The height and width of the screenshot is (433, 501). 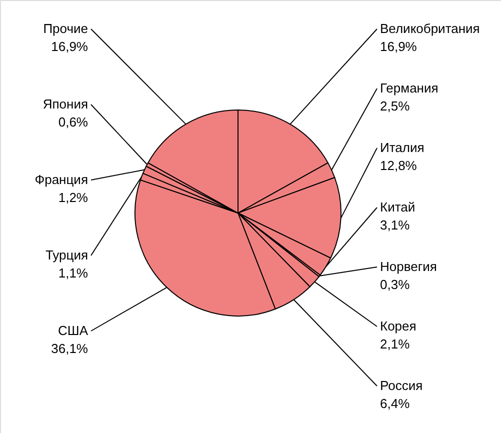 I want to click on slice-label: Германия, so click(x=409, y=88).